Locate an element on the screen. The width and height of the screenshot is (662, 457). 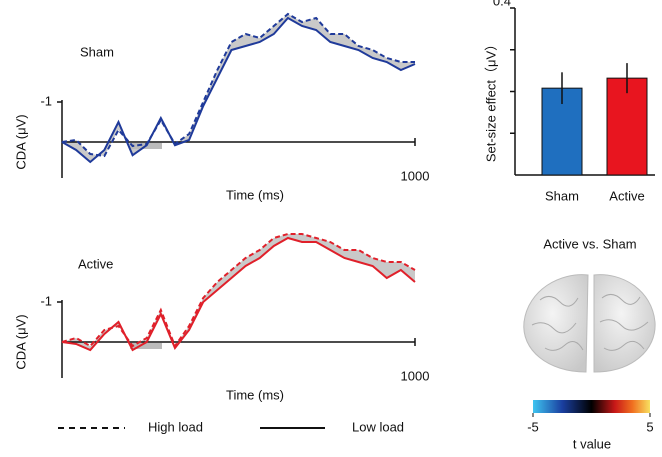
panel-title: Active is located at coordinates (95, 263).